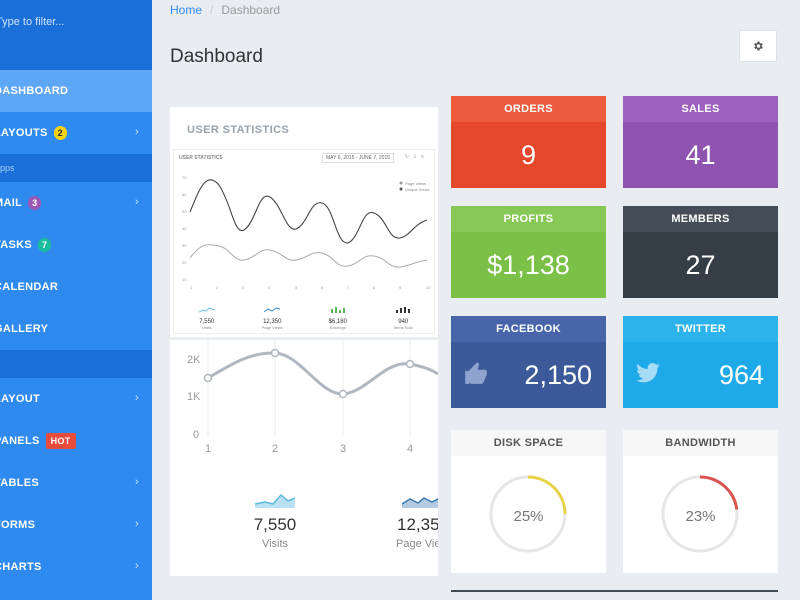 The height and width of the screenshot is (600, 800). What do you see at coordinates (700, 329) in the screenshot?
I see `tile-title: TWITTER` at bounding box center [700, 329].